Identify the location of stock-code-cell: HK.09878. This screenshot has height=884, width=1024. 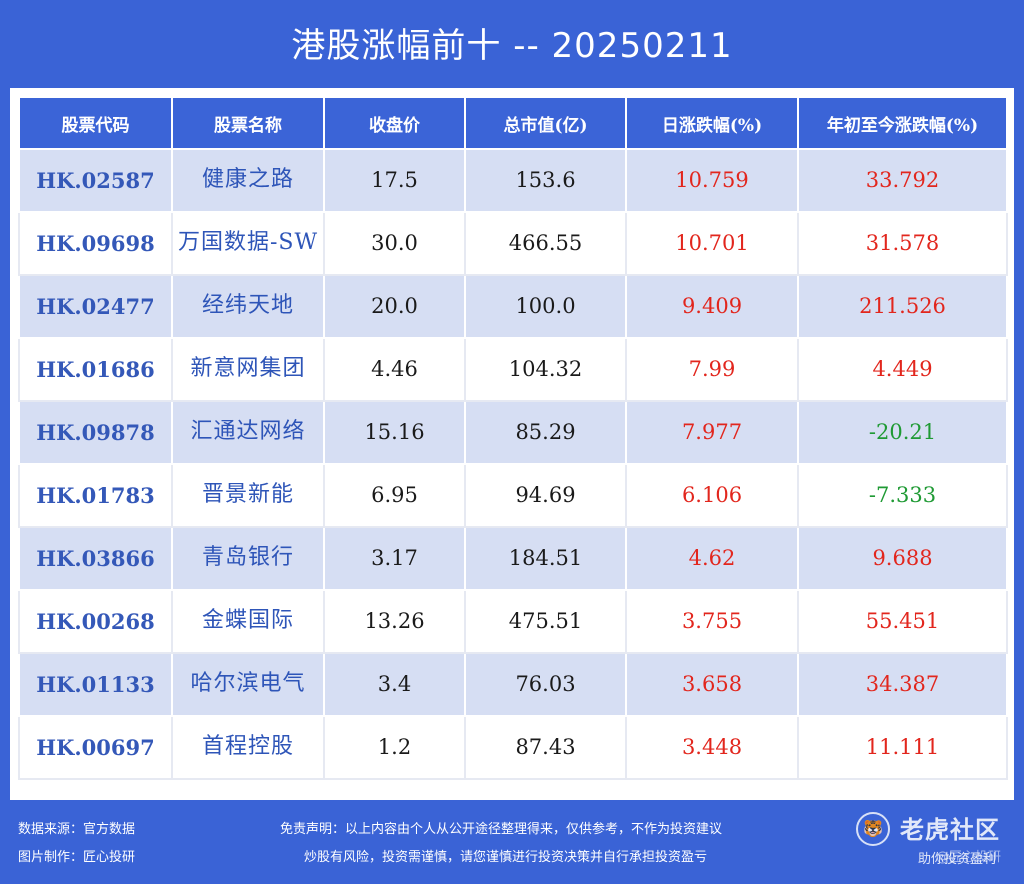
(95, 432).